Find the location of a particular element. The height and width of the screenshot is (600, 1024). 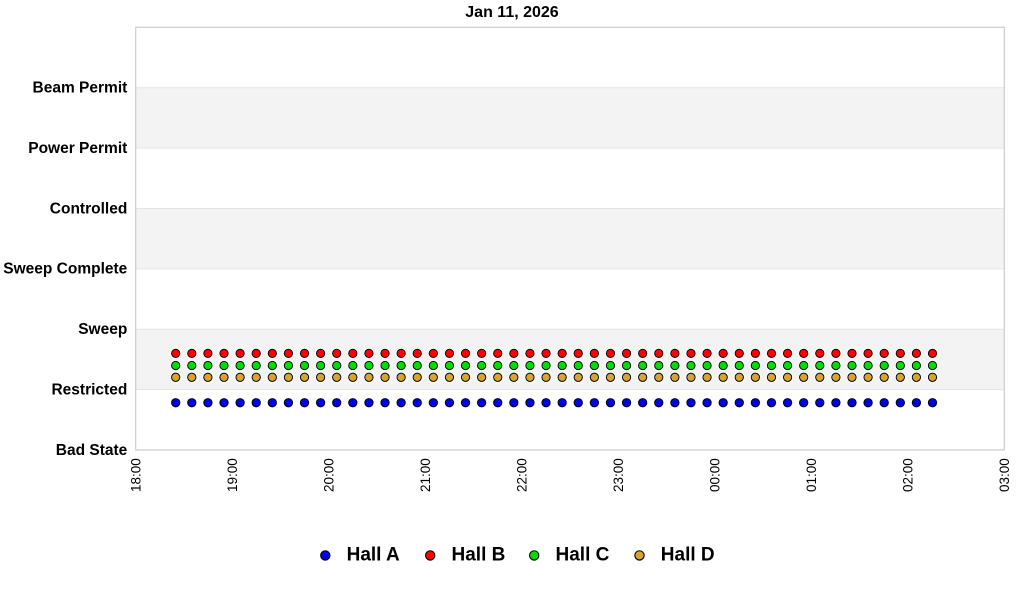

svg-text: Controlled is located at coordinates (89, 208).